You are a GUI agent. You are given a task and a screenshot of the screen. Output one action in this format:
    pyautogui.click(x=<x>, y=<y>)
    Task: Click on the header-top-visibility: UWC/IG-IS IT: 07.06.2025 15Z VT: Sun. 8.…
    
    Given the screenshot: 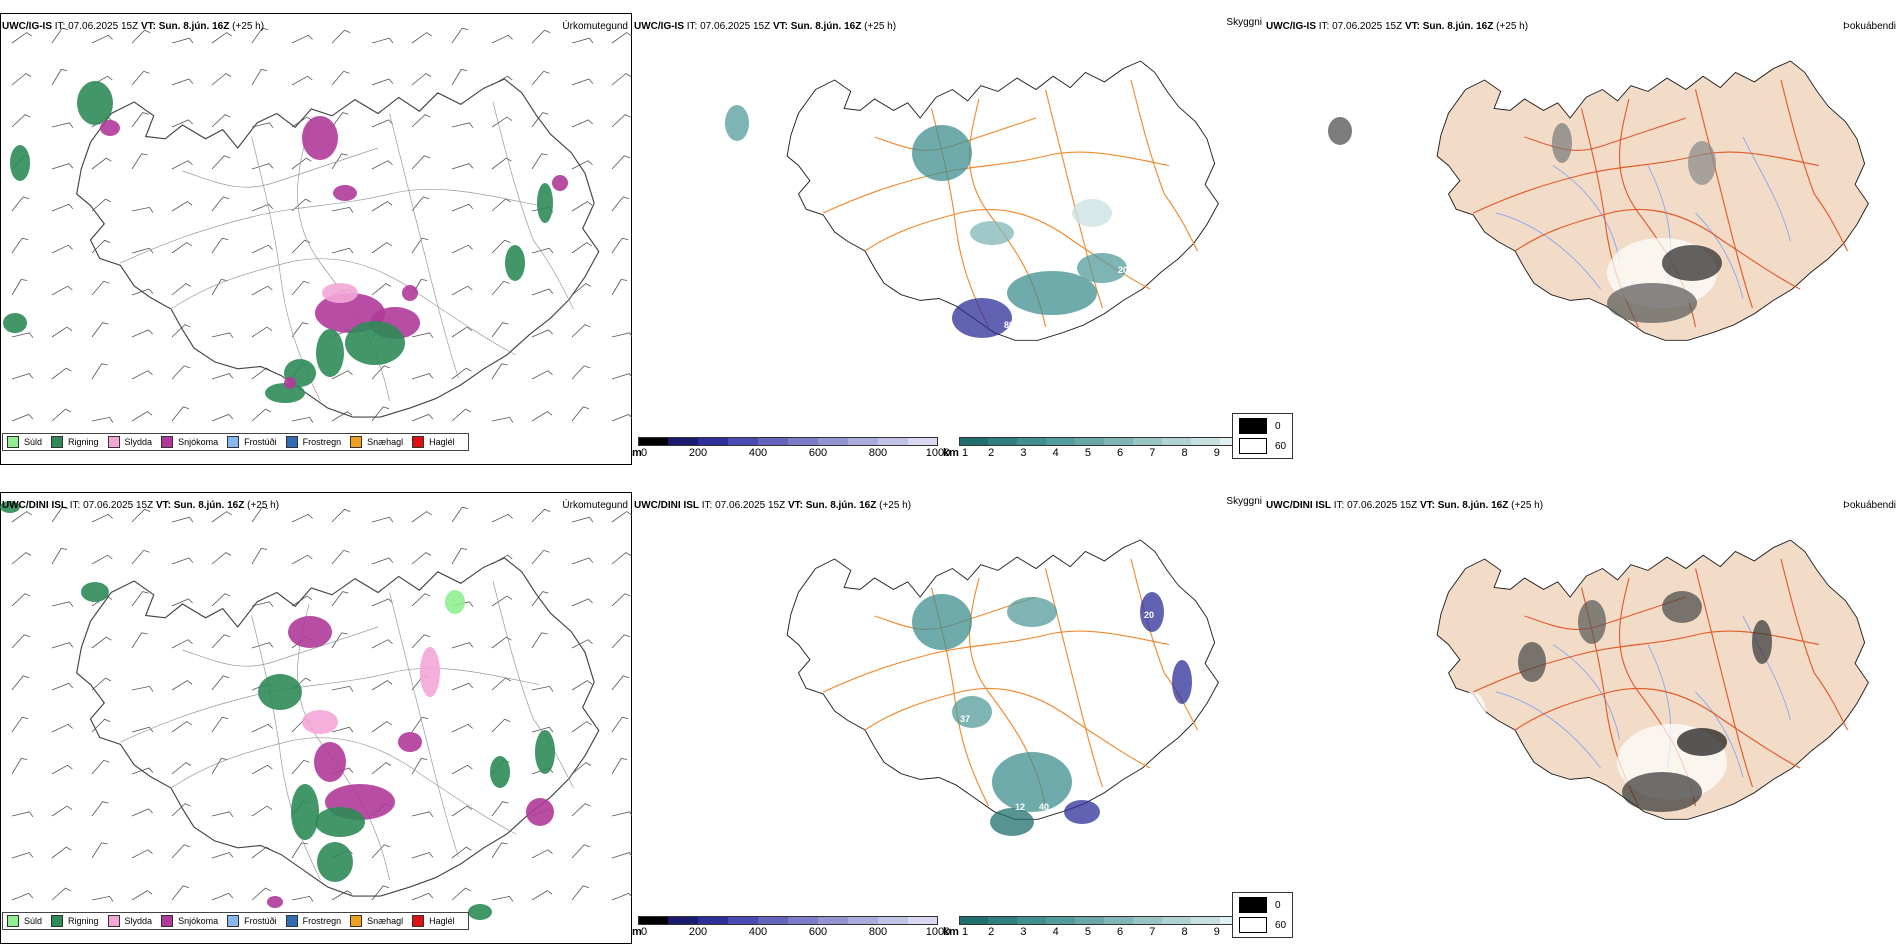 What is the action you would take?
    pyautogui.click(x=765, y=26)
    